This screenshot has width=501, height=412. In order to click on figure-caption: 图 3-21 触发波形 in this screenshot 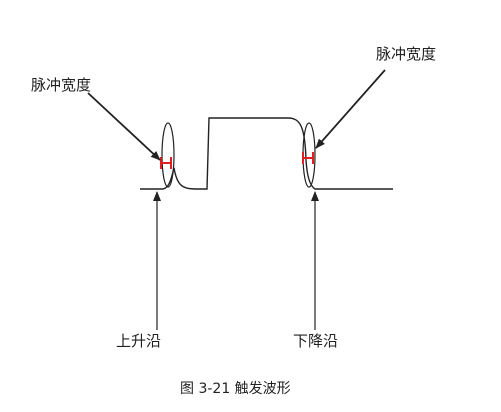, I will do `click(235, 389)`.